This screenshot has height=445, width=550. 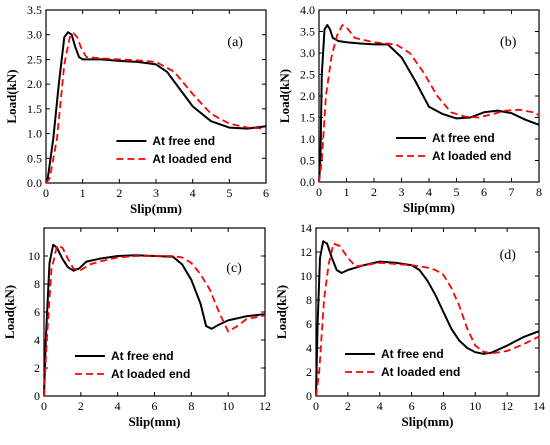 I want to click on y-tick-label: 14, so click(x=306, y=228).